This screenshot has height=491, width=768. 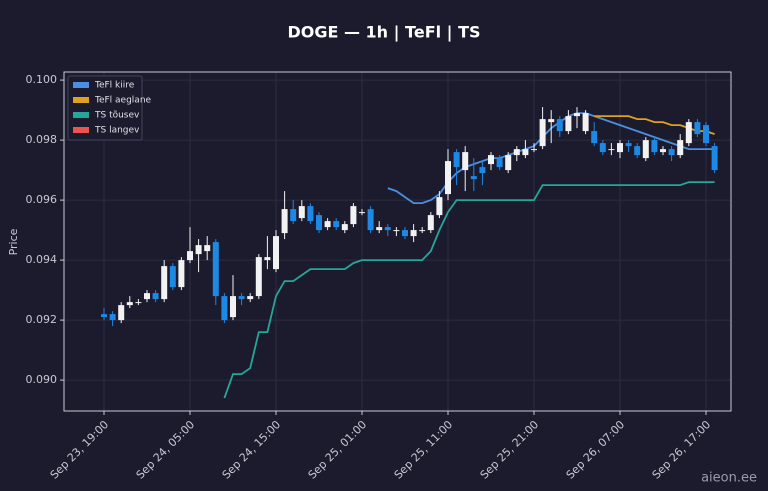 I want to click on y-tick-label: 0.094, so click(x=42, y=259).